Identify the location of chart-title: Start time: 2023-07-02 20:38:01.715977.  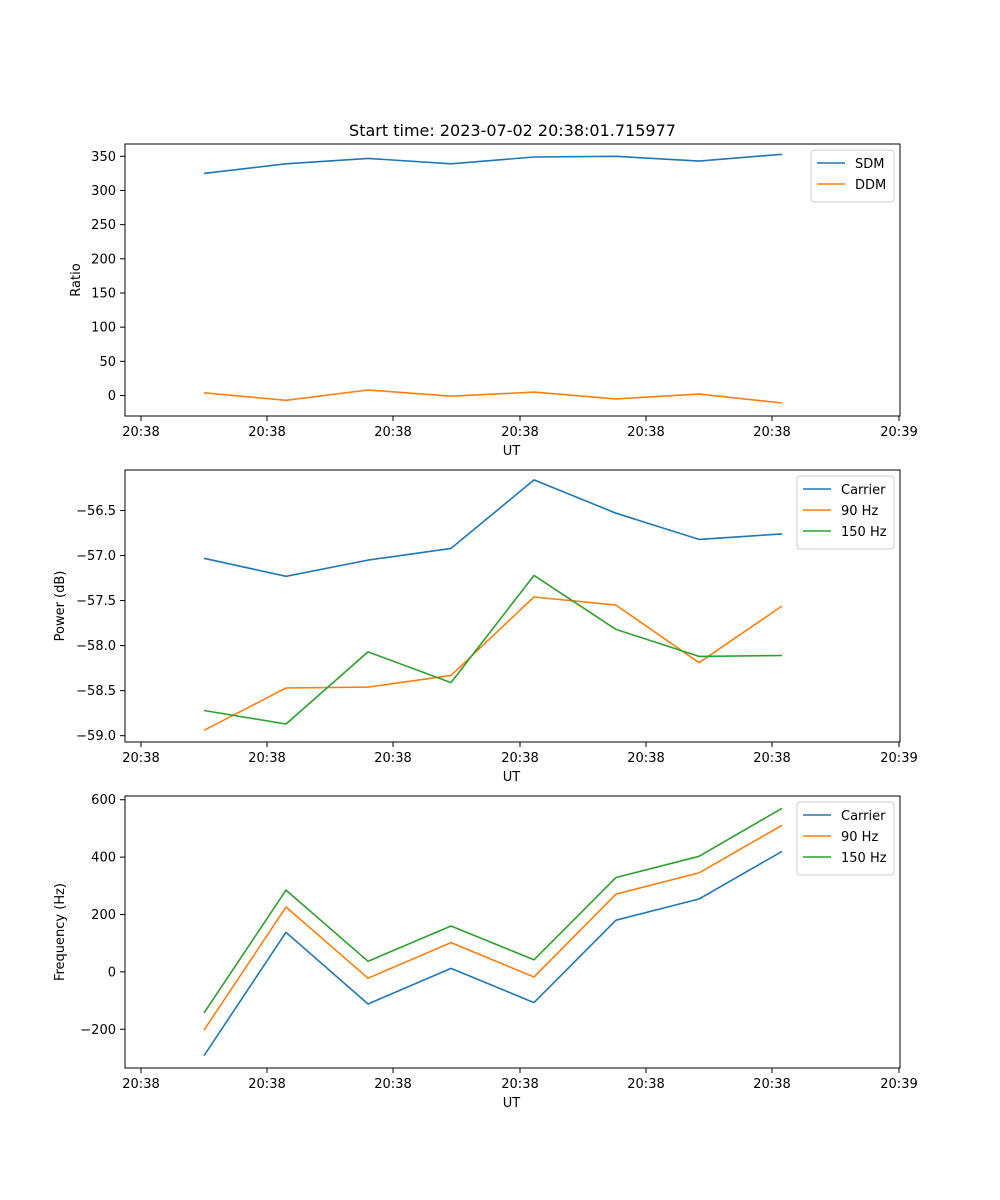
(512, 130).